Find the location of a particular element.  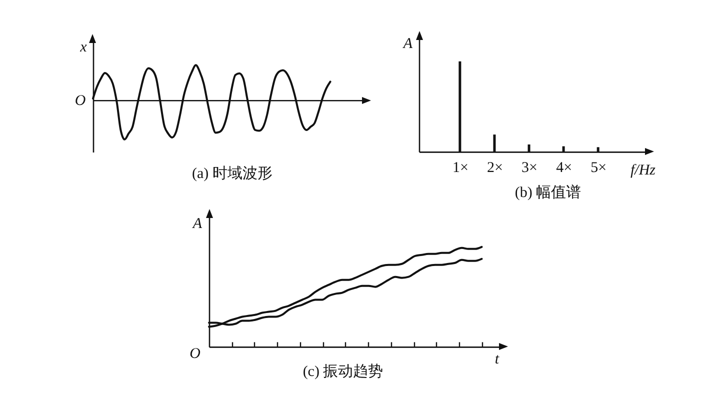

x-tick-label: 1× is located at coordinates (460, 168).